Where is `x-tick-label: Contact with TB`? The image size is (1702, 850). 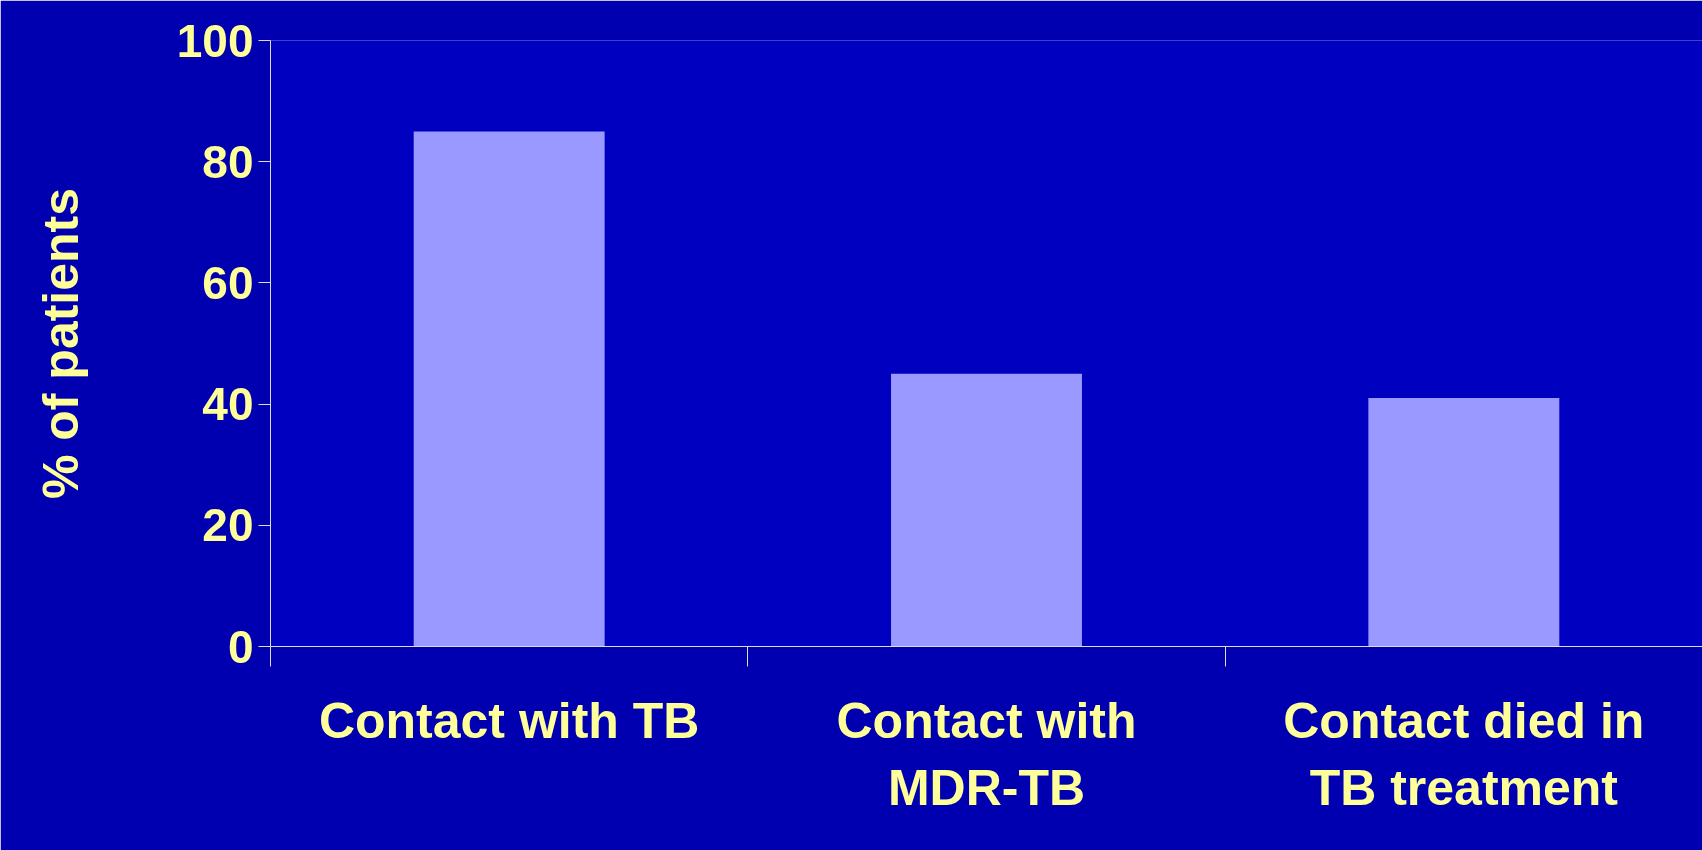
x-tick-label: Contact with TB is located at coordinates (509, 720).